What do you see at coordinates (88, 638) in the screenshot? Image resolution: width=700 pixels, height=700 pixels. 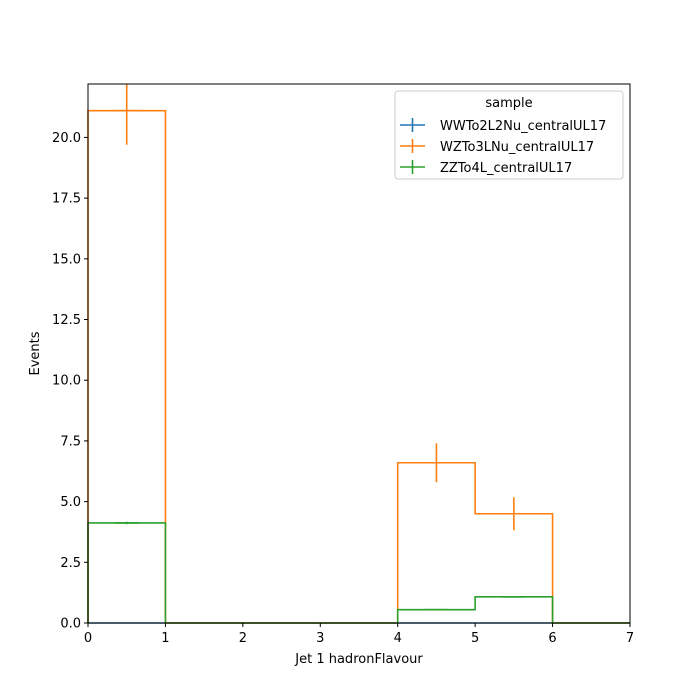 I see `x-tick-label: 0` at bounding box center [88, 638].